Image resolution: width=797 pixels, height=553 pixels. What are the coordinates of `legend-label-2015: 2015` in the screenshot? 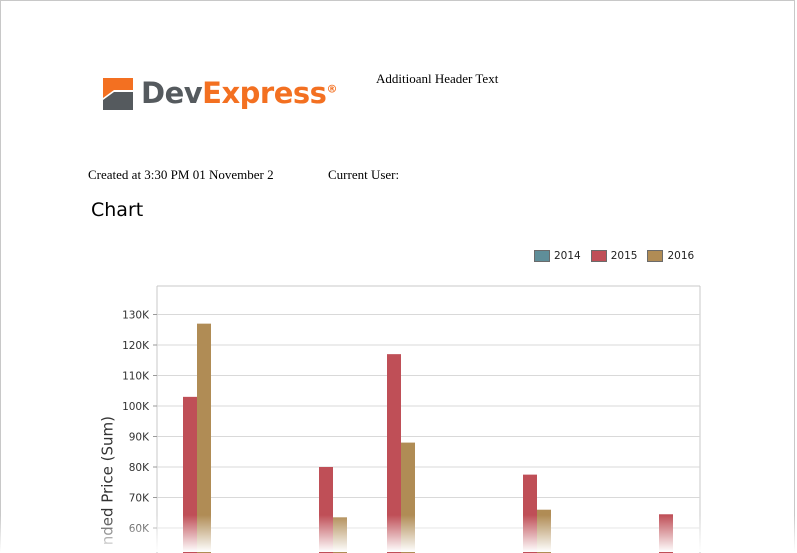 It's located at (624, 256).